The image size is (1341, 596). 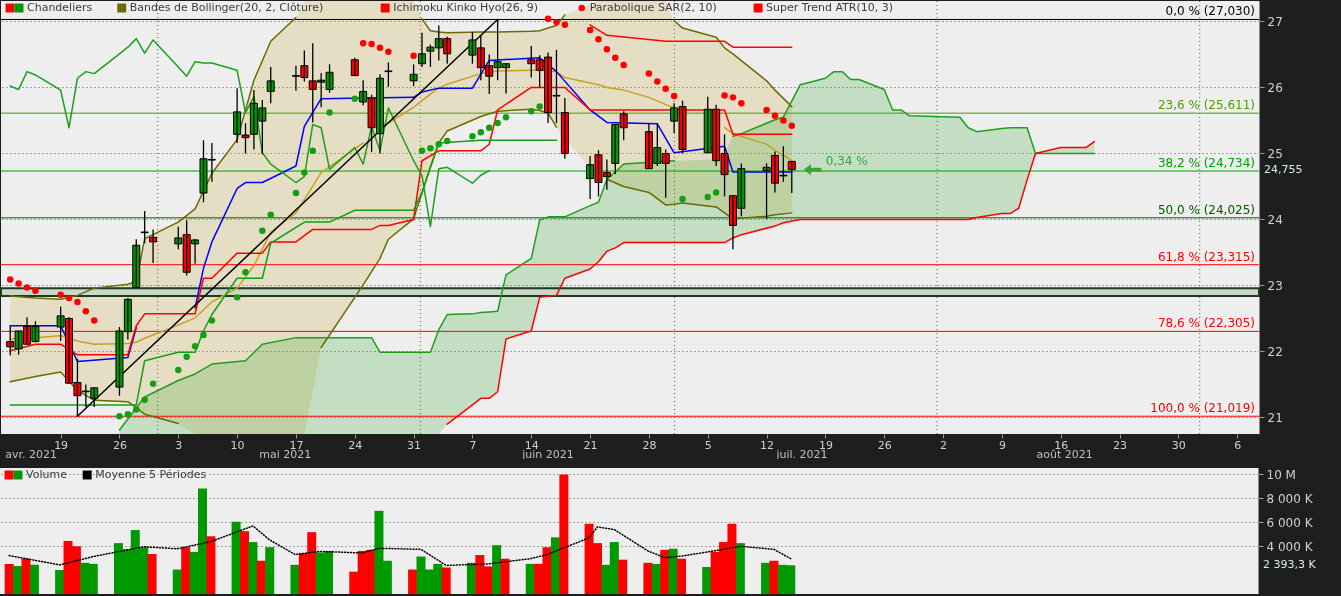 I want to click on y-tick-label: 23, so click(x=1275, y=285).